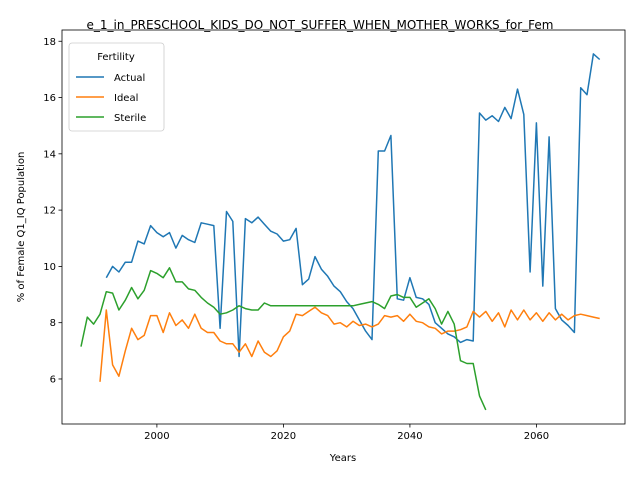  Describe the element at coordinates (156, 436) in the screenshot. I see `x-tick-label: 2000` at that location.